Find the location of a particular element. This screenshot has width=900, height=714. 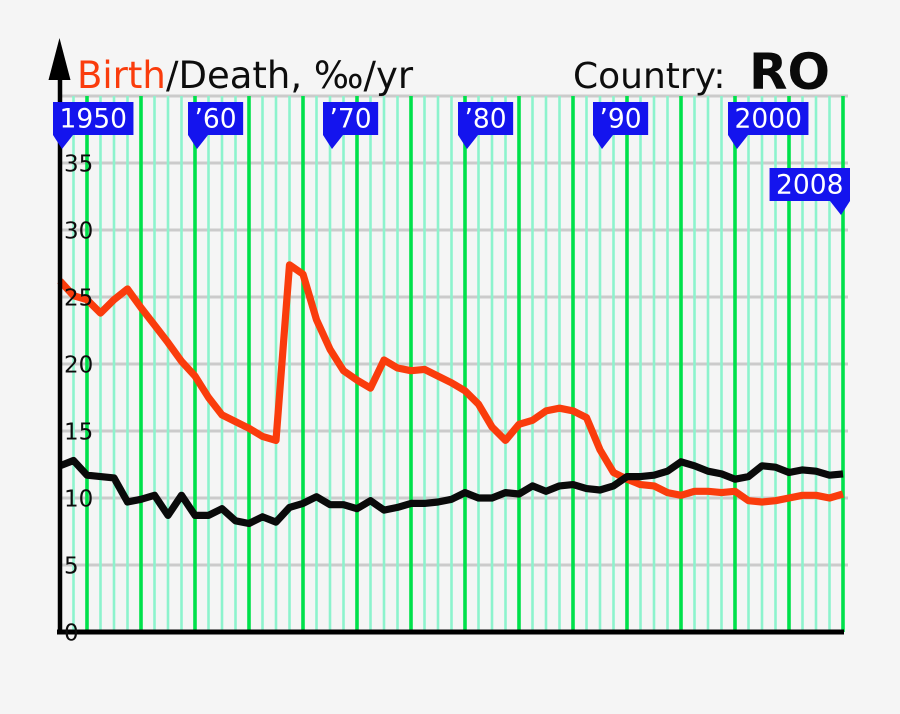

year-tag: 2008 is located at coordinates (809, 191).